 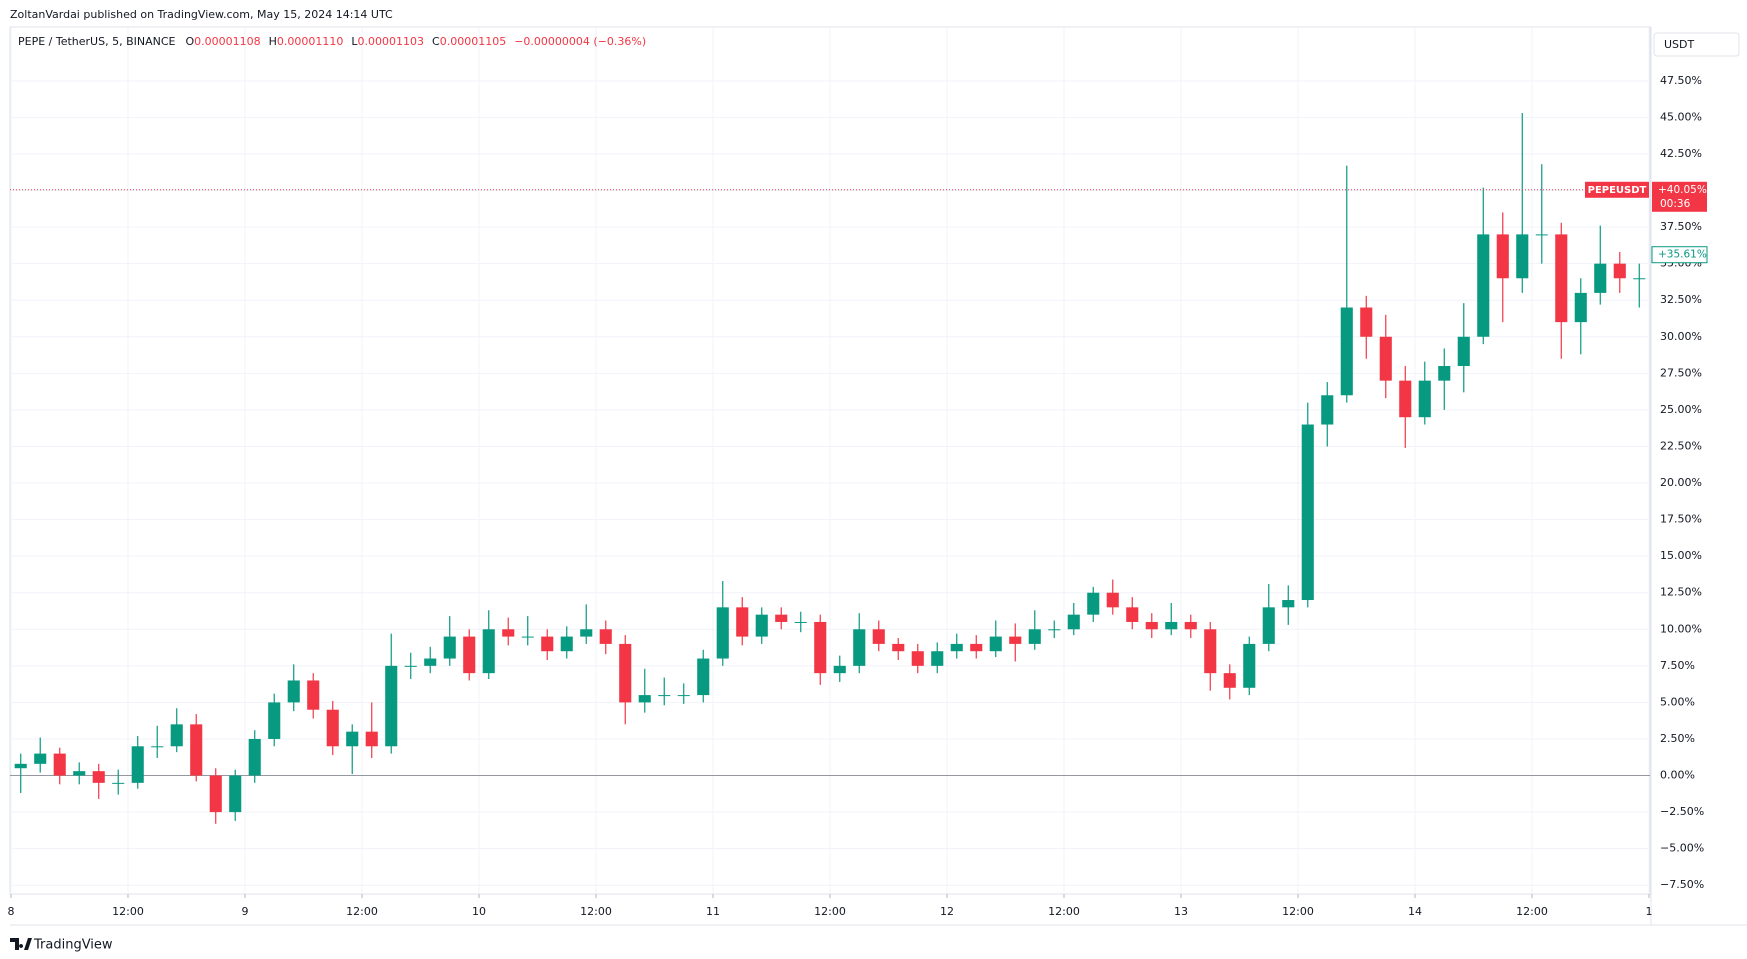 I want to click on y-tick-label: 22.50%, so click(x=1681, y=445).